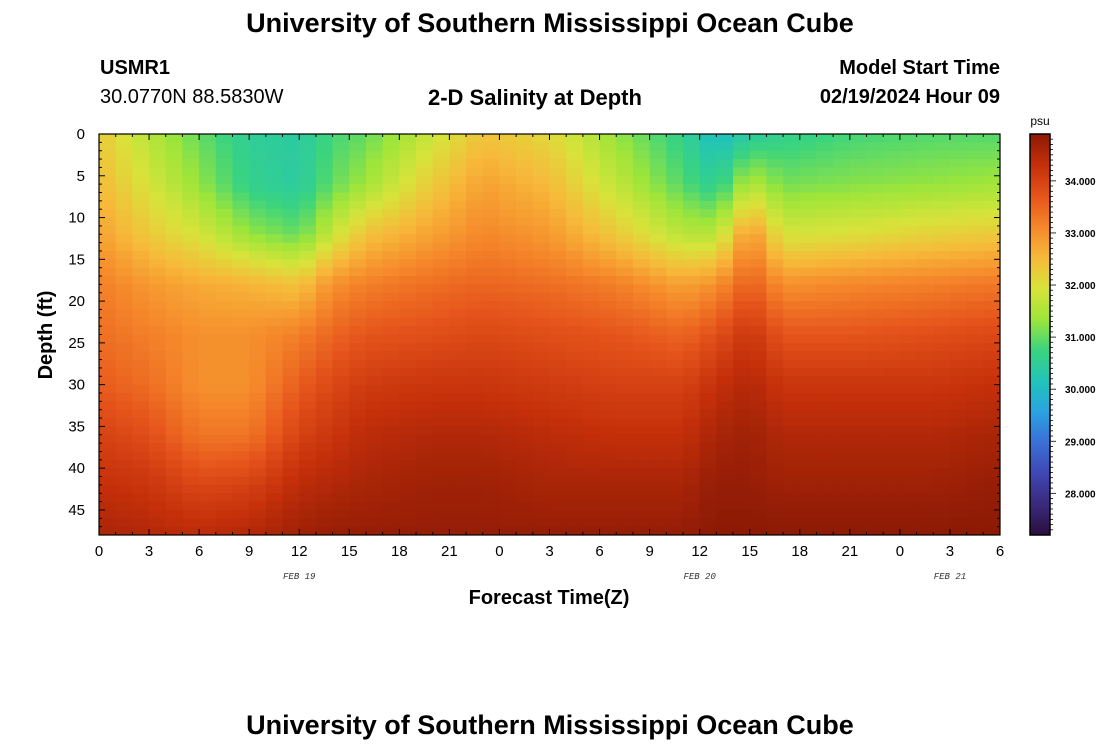  I want to click on x-tick-label: 9, so click(649, 551).